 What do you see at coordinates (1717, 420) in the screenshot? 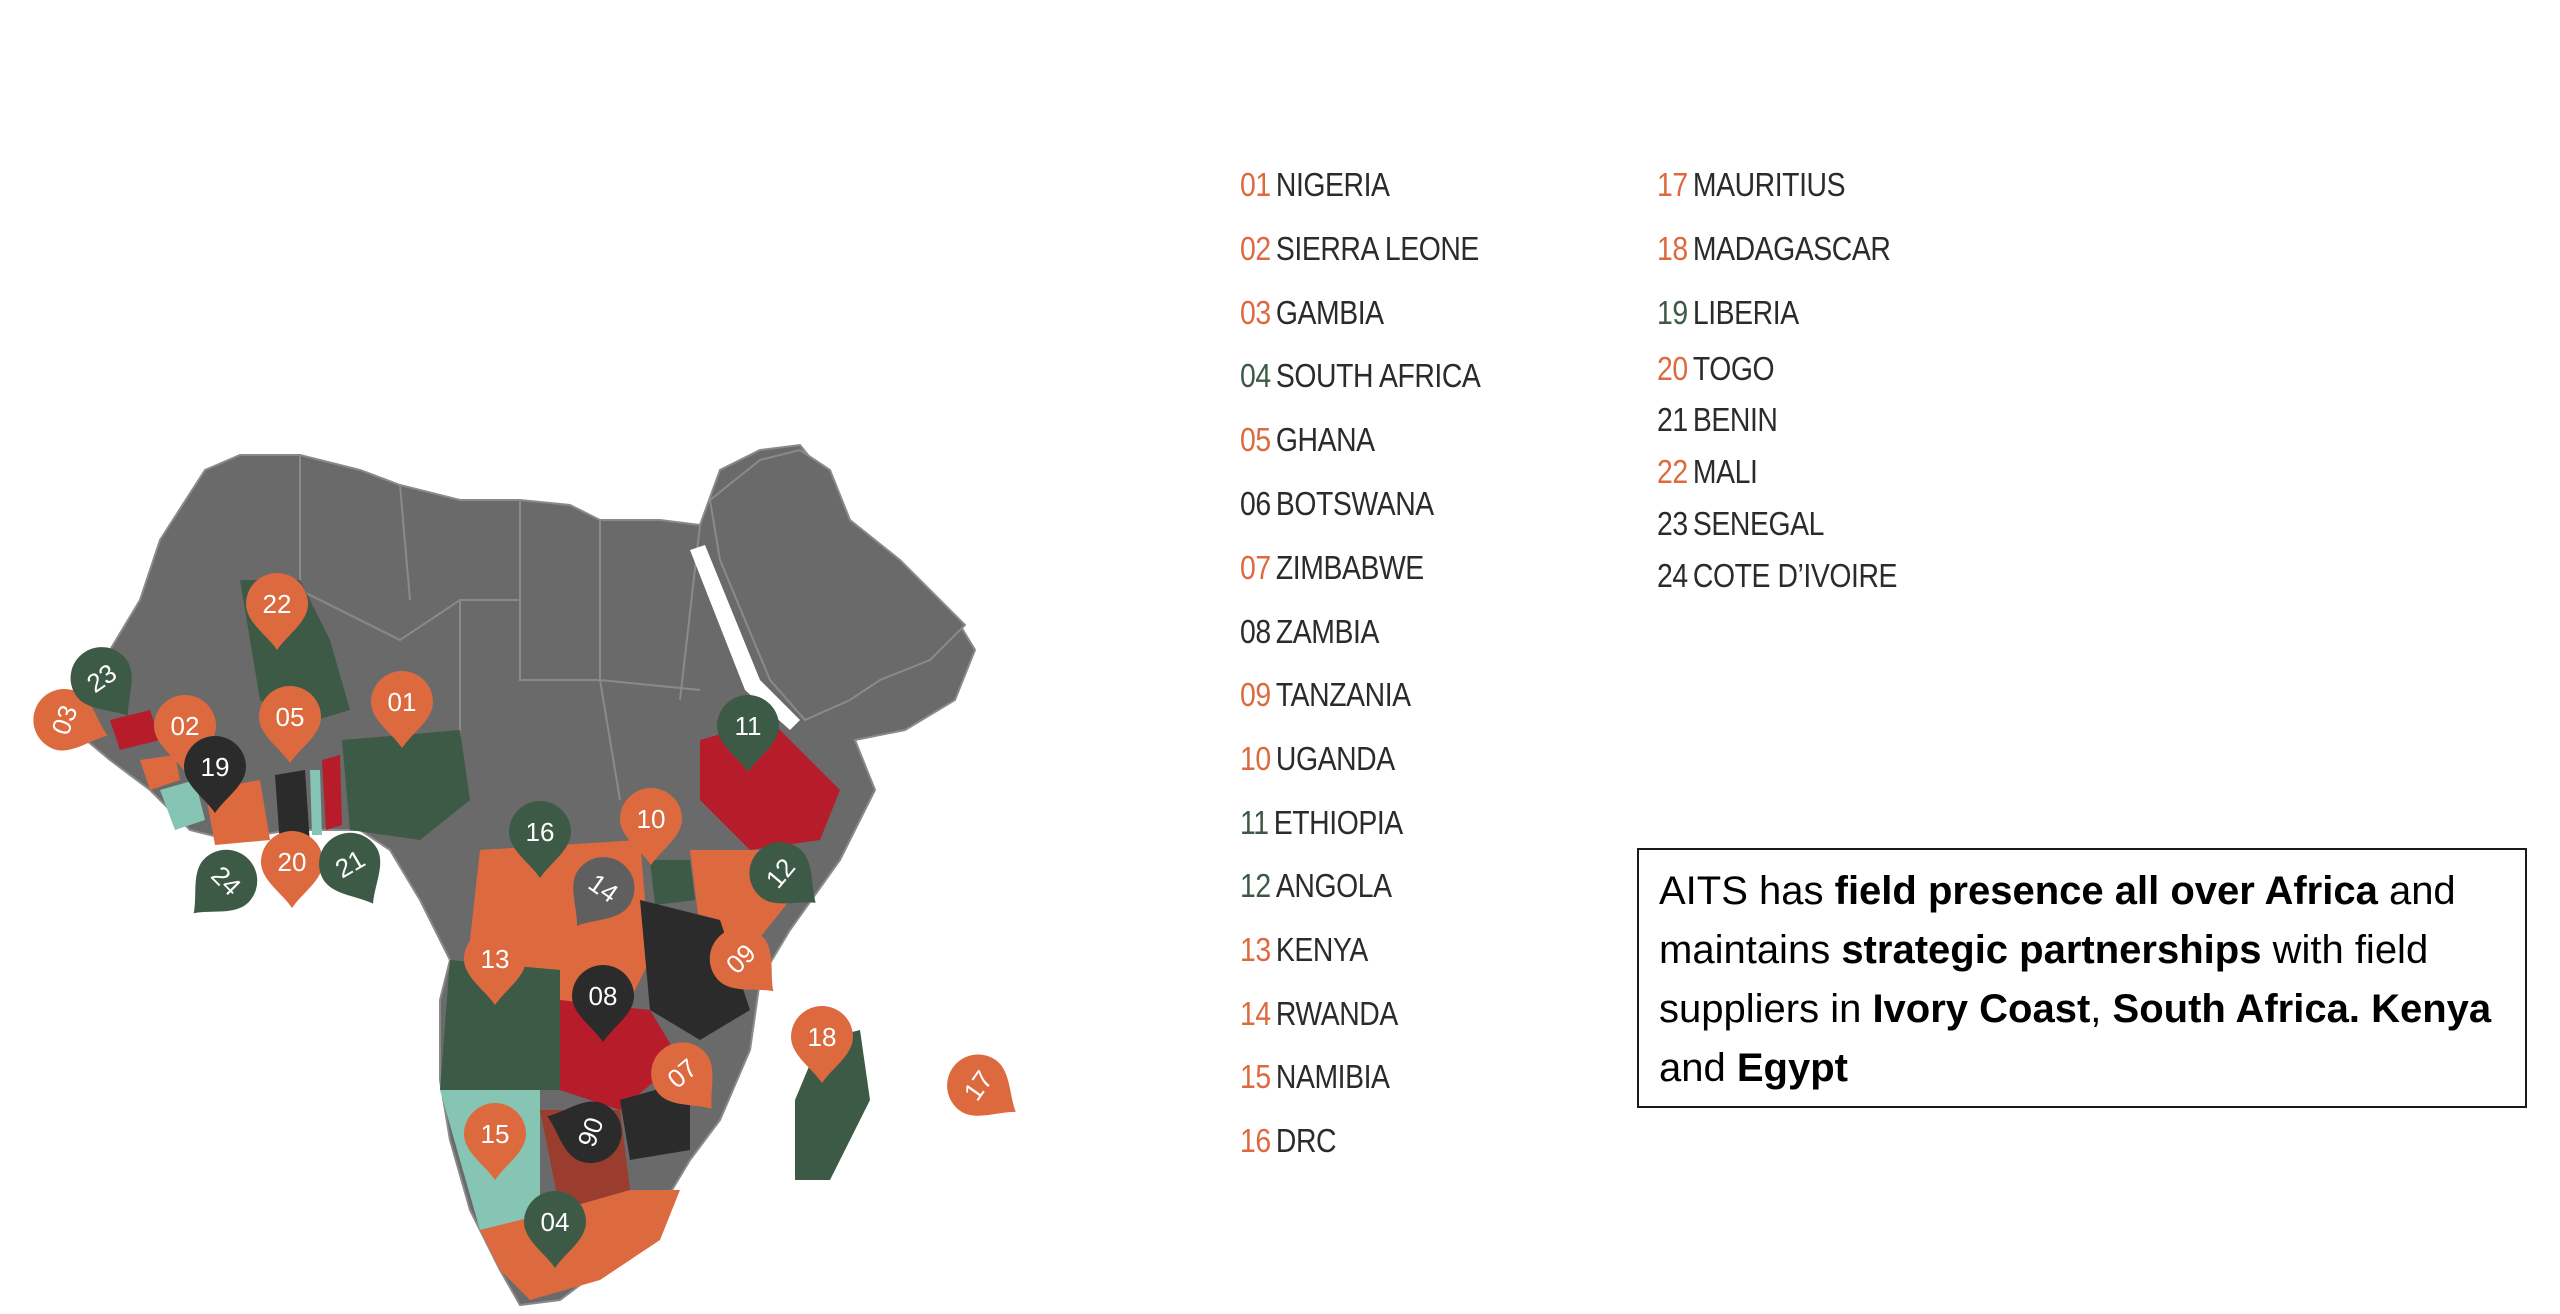
I see `legend-item: 21 BENIN` at bounding box center [1717, 420].